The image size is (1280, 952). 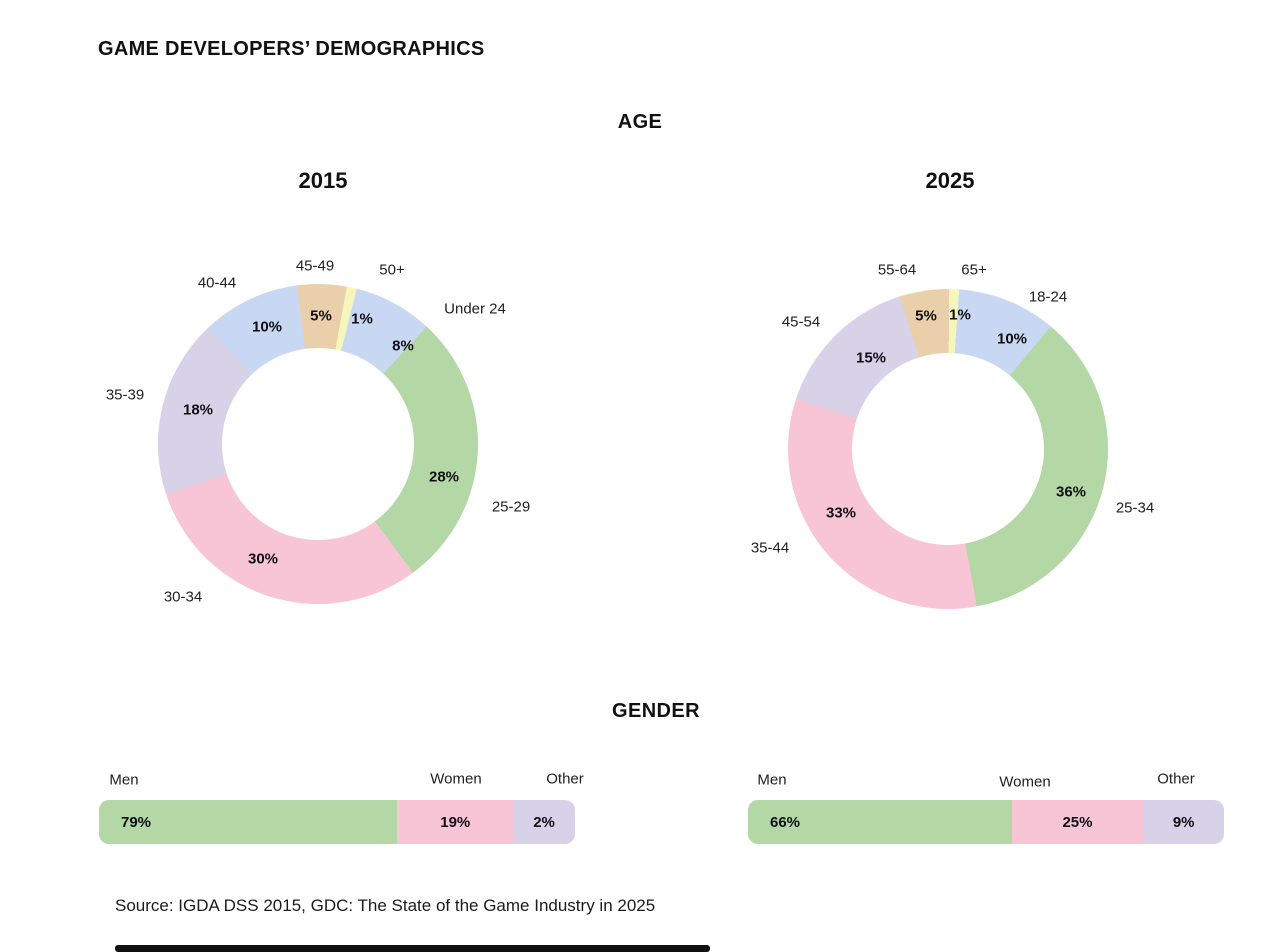 I want to click on gender-2015-women-pct: 19%, so click(x=455, y=822).